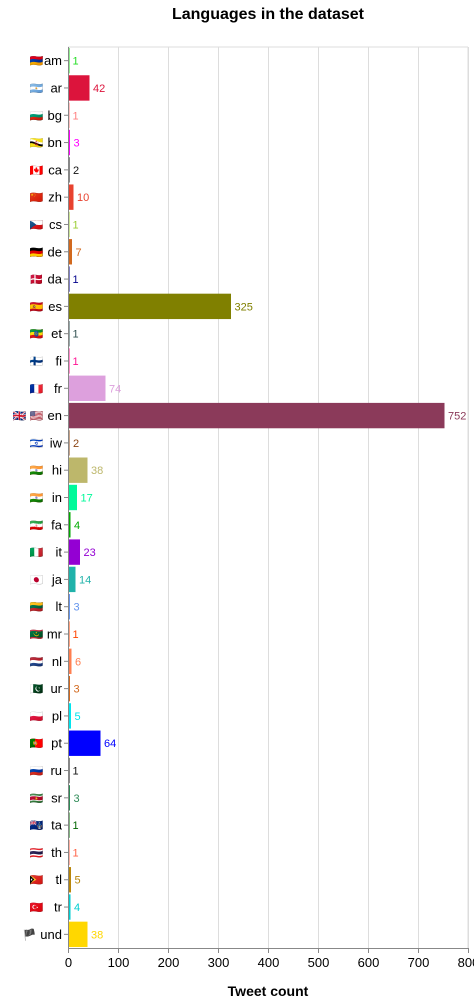 The height and width of the screenshot is (1003, 474). What do you see at coordinates (57, 825) in the screenshot?
I see `category-label-ta: ta` at bounding box center [57, 825].